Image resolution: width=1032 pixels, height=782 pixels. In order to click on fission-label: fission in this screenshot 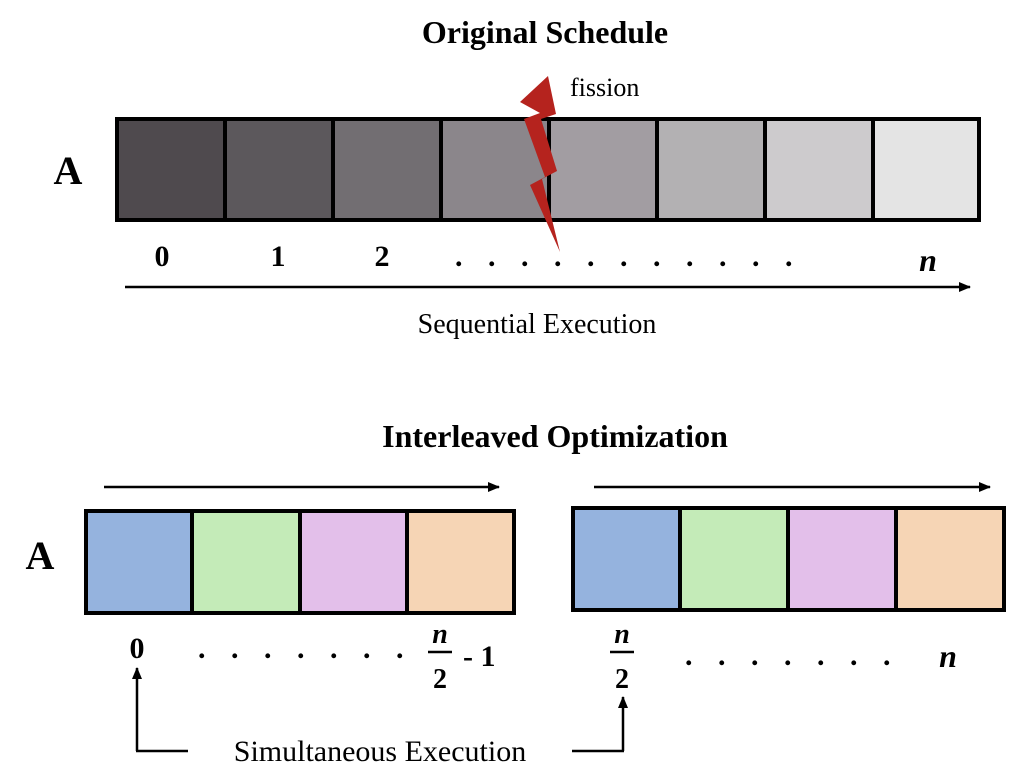, I will do `click(604, 87)`.